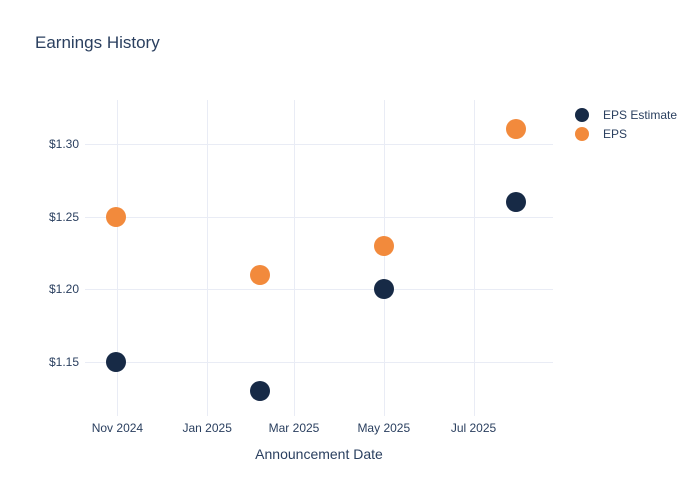 Image resolution: width=700 pixels, height=500 pixels. I want to click on legend-marker-eps-estimate-icon, so click(582, 114).